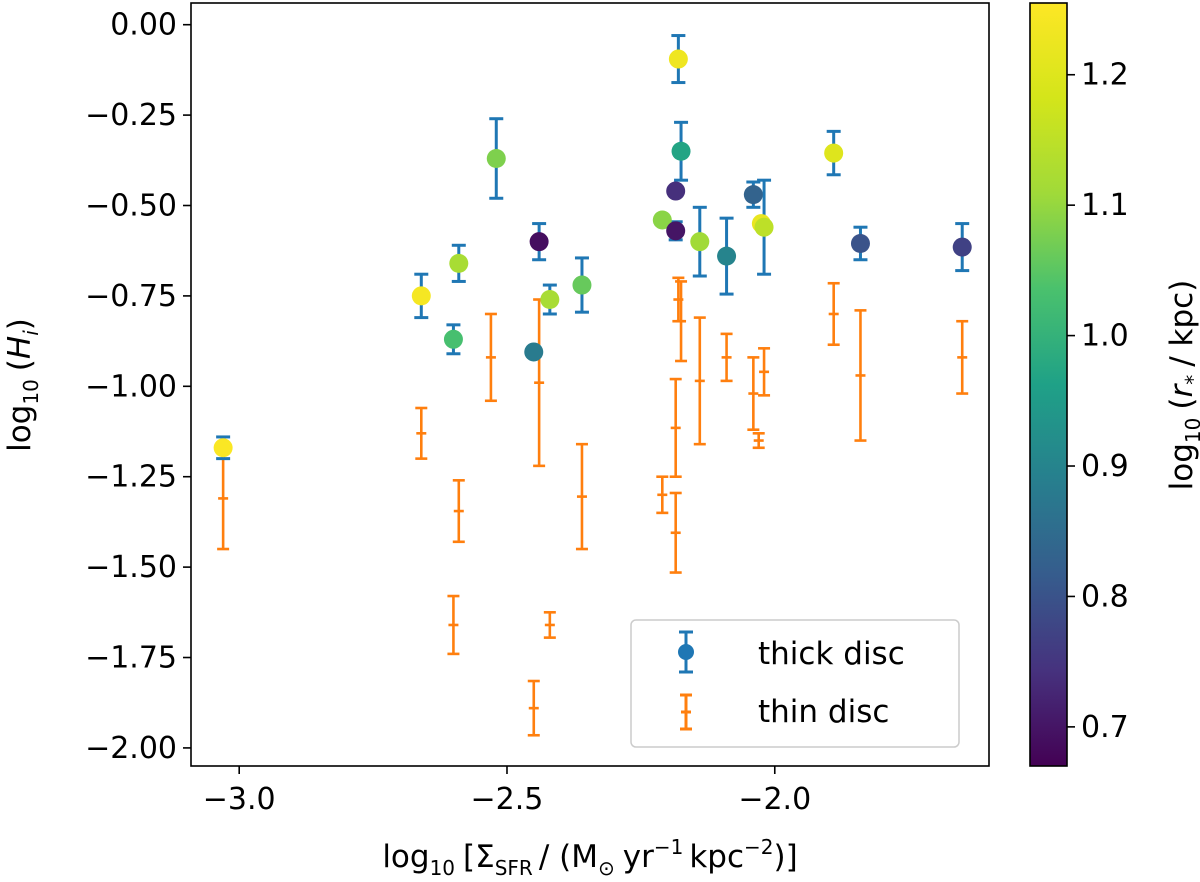 Image resolution: width=1200 pixels, height=882 pixels. I want to click on legend-label-thin-disc: thin disc, so click(823, 712).